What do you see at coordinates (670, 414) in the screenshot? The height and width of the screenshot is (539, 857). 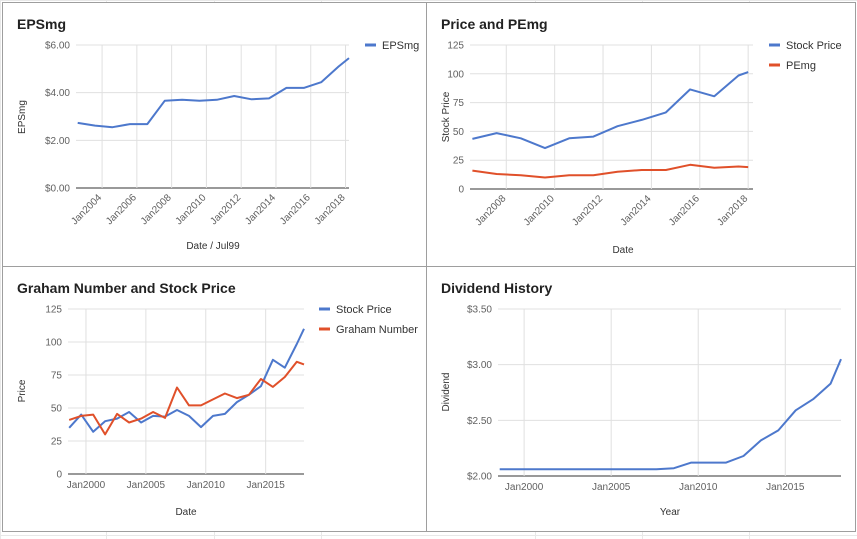 I see `dividend-history-series-line-main` at bounding box center [670, 414].